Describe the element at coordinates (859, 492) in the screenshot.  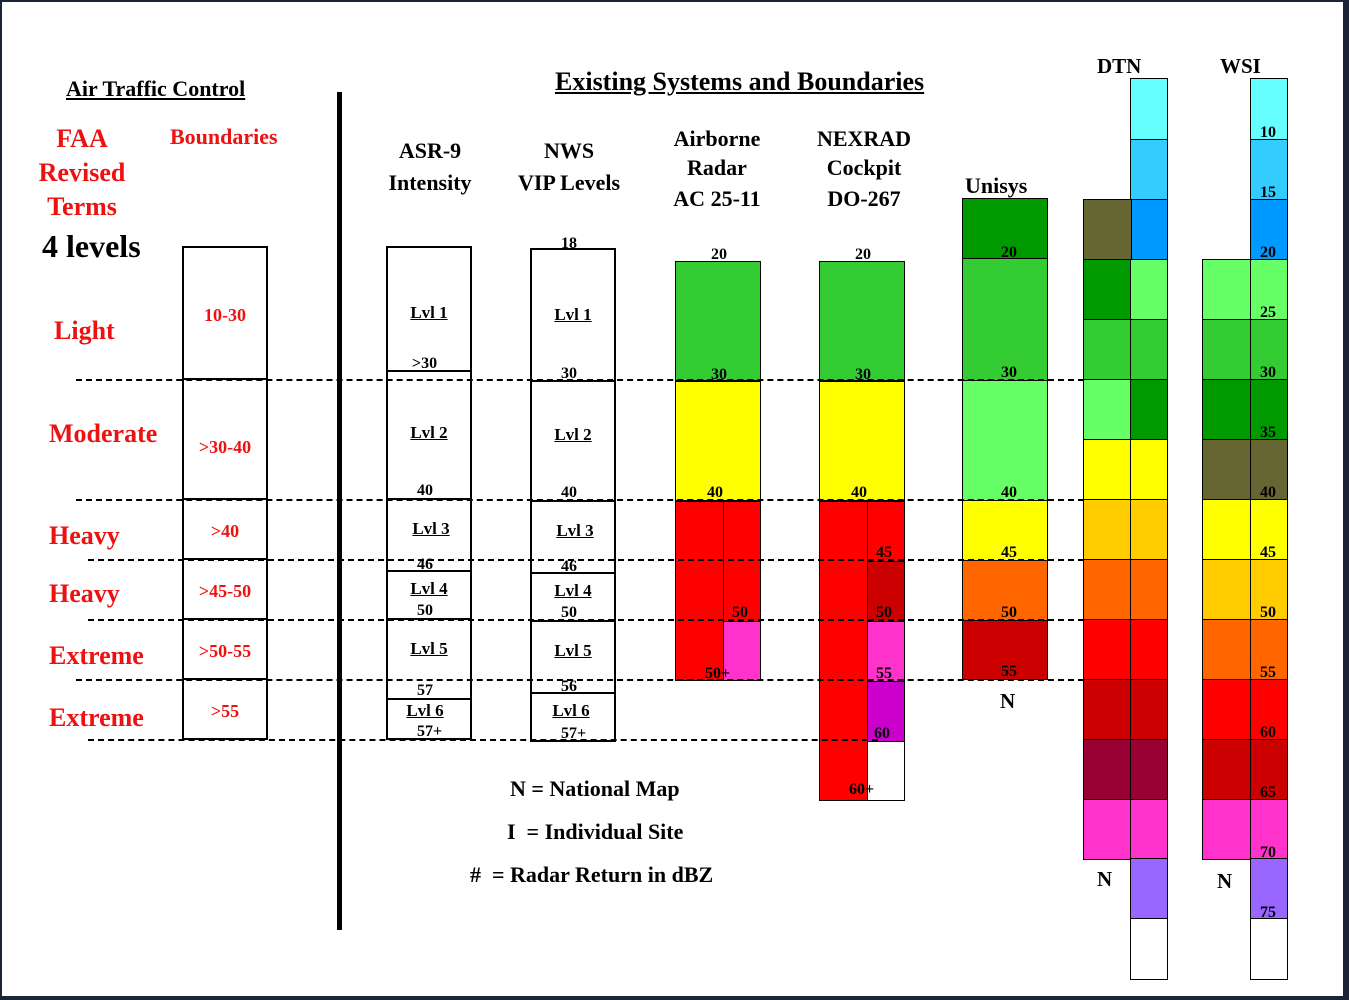
I see `nexrad-value: 40` at that location.